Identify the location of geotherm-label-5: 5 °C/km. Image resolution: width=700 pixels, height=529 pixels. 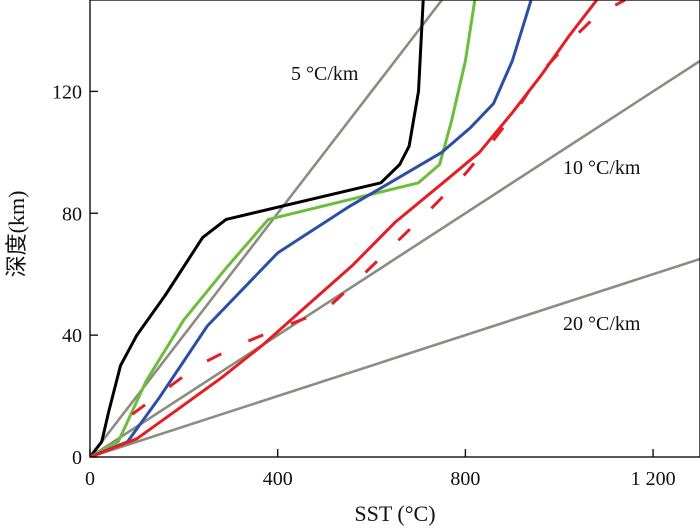
(325, 74).